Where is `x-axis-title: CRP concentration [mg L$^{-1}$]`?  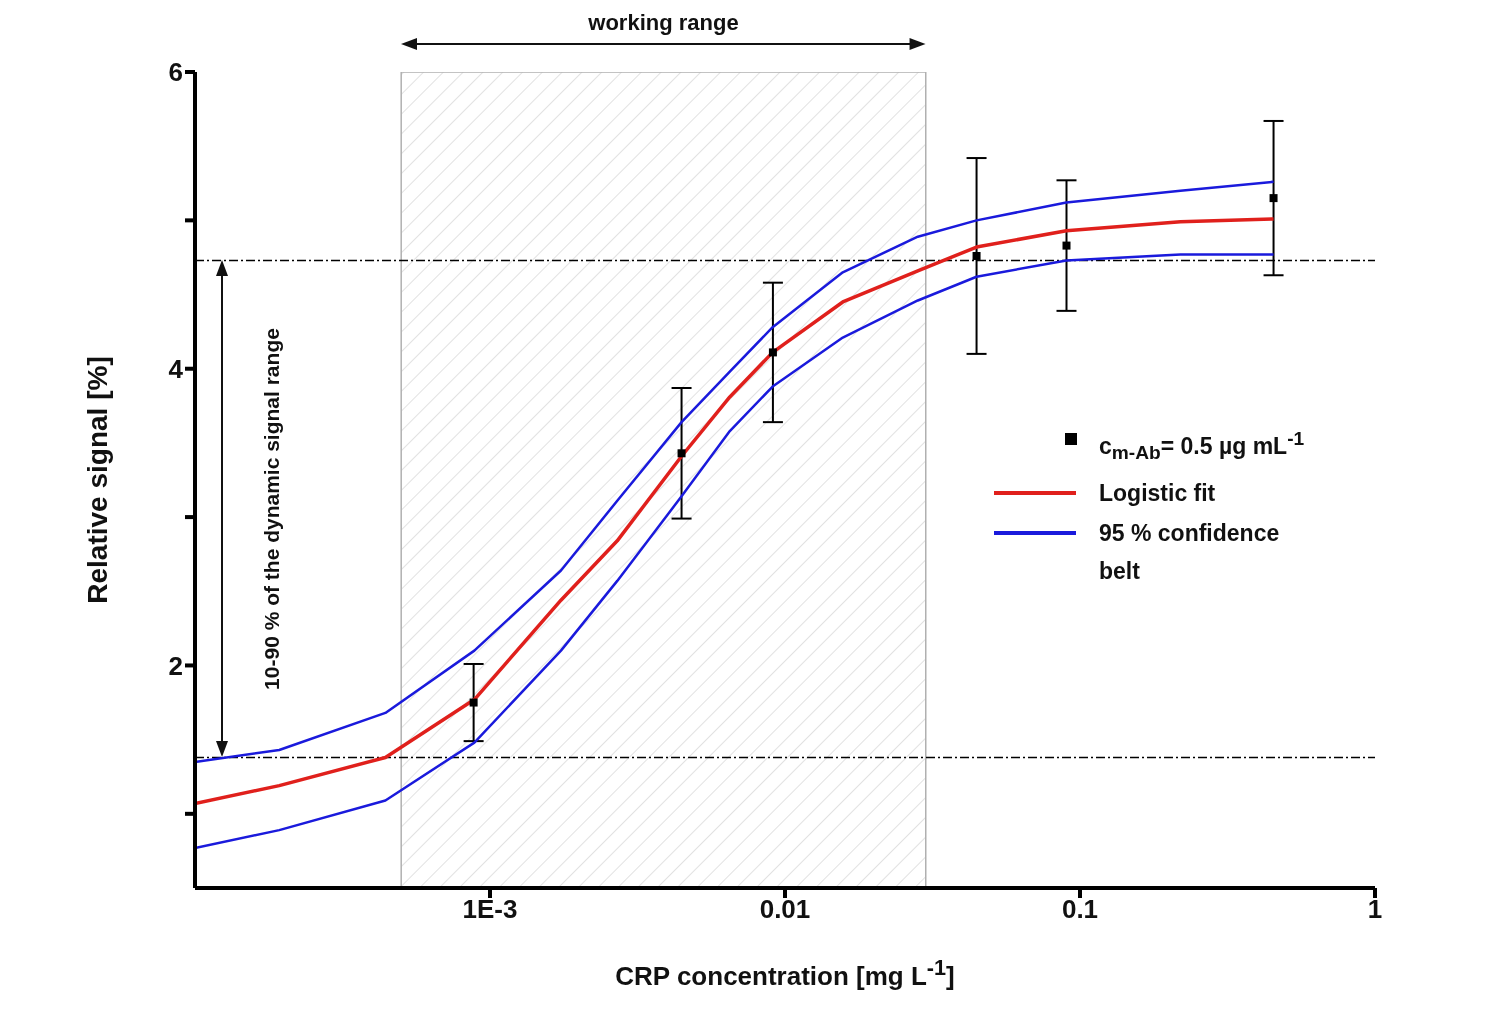 x-axis-title: CRP concentration [mg L$^{-1}$] is located at coordinates (785, 973).